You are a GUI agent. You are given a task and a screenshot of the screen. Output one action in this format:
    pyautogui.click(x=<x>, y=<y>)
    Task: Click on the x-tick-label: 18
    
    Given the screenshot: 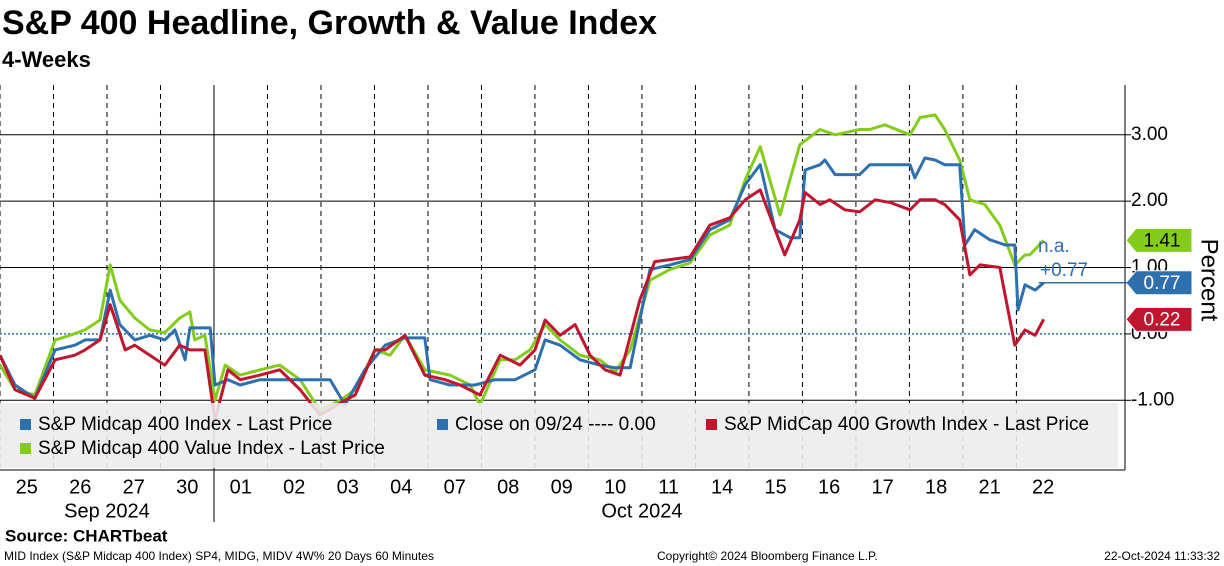 What is the action you would take?
    pyautogui.click(x=936, y=487)
    